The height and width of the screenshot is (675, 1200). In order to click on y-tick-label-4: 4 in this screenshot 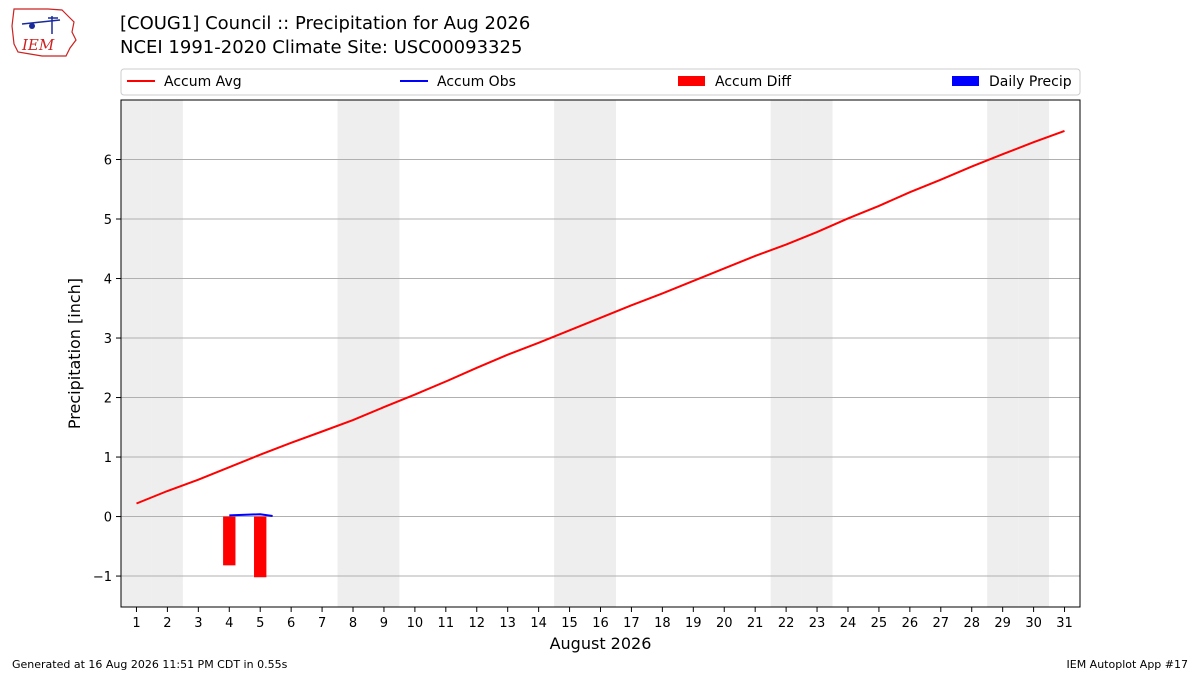, I will do `click(108, 280)`.